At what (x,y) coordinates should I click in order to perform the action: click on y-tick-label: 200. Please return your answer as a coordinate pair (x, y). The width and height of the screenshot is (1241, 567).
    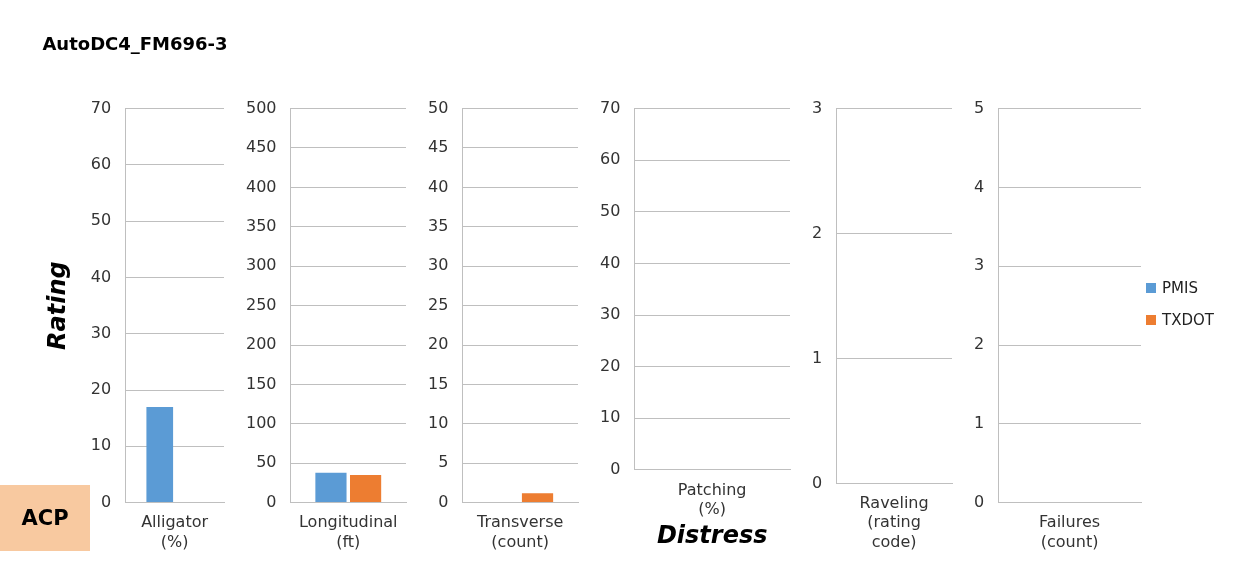
    Looking at the image, I should click on (261, 344).